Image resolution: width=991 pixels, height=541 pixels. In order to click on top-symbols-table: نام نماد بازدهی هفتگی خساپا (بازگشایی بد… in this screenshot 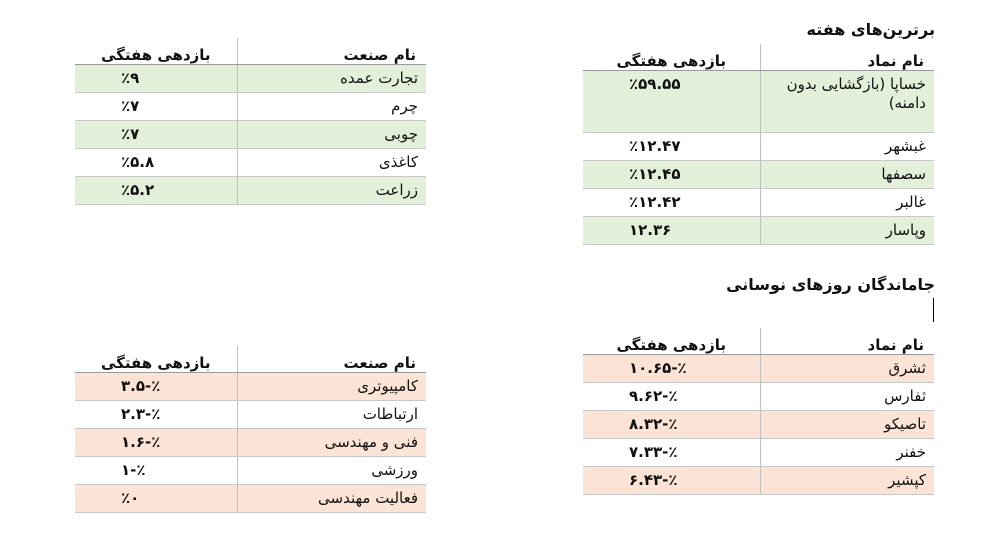, I will do `click(758, 144)`.